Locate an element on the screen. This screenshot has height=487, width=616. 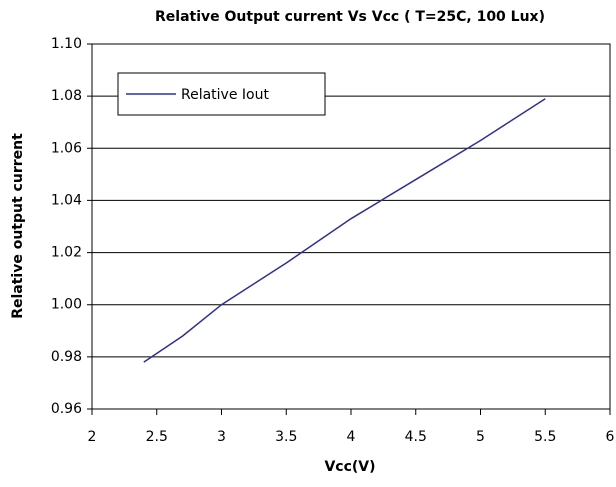
x-tick-label: 4.5 is located at coordinates (416, 437).